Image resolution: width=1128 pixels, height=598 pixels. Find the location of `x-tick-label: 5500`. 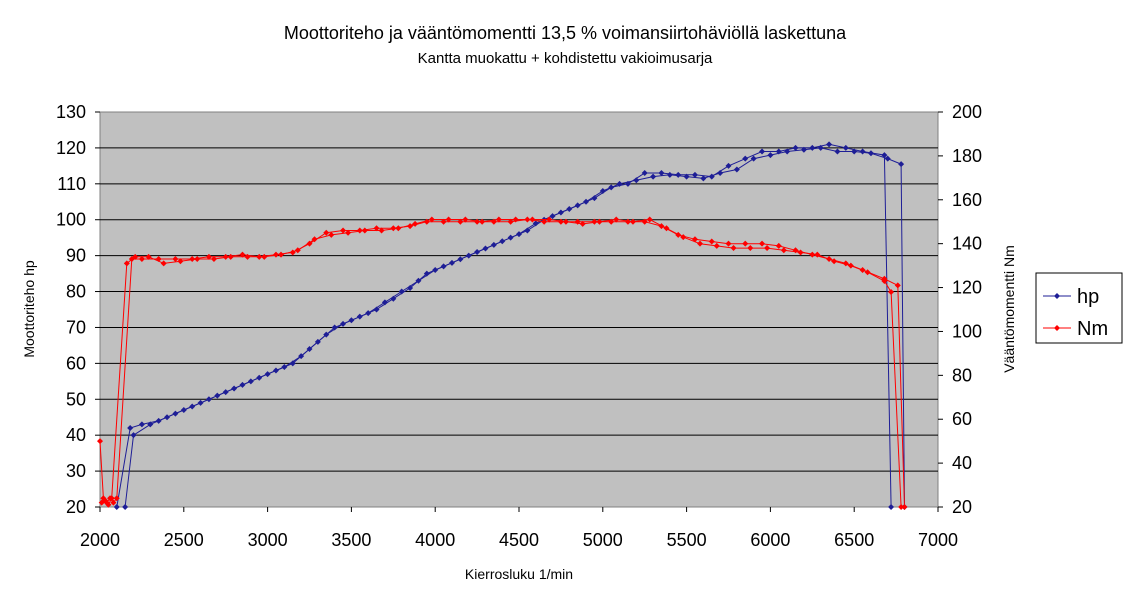

x-tick-label: 5500 is located at coordinates (687, 540).